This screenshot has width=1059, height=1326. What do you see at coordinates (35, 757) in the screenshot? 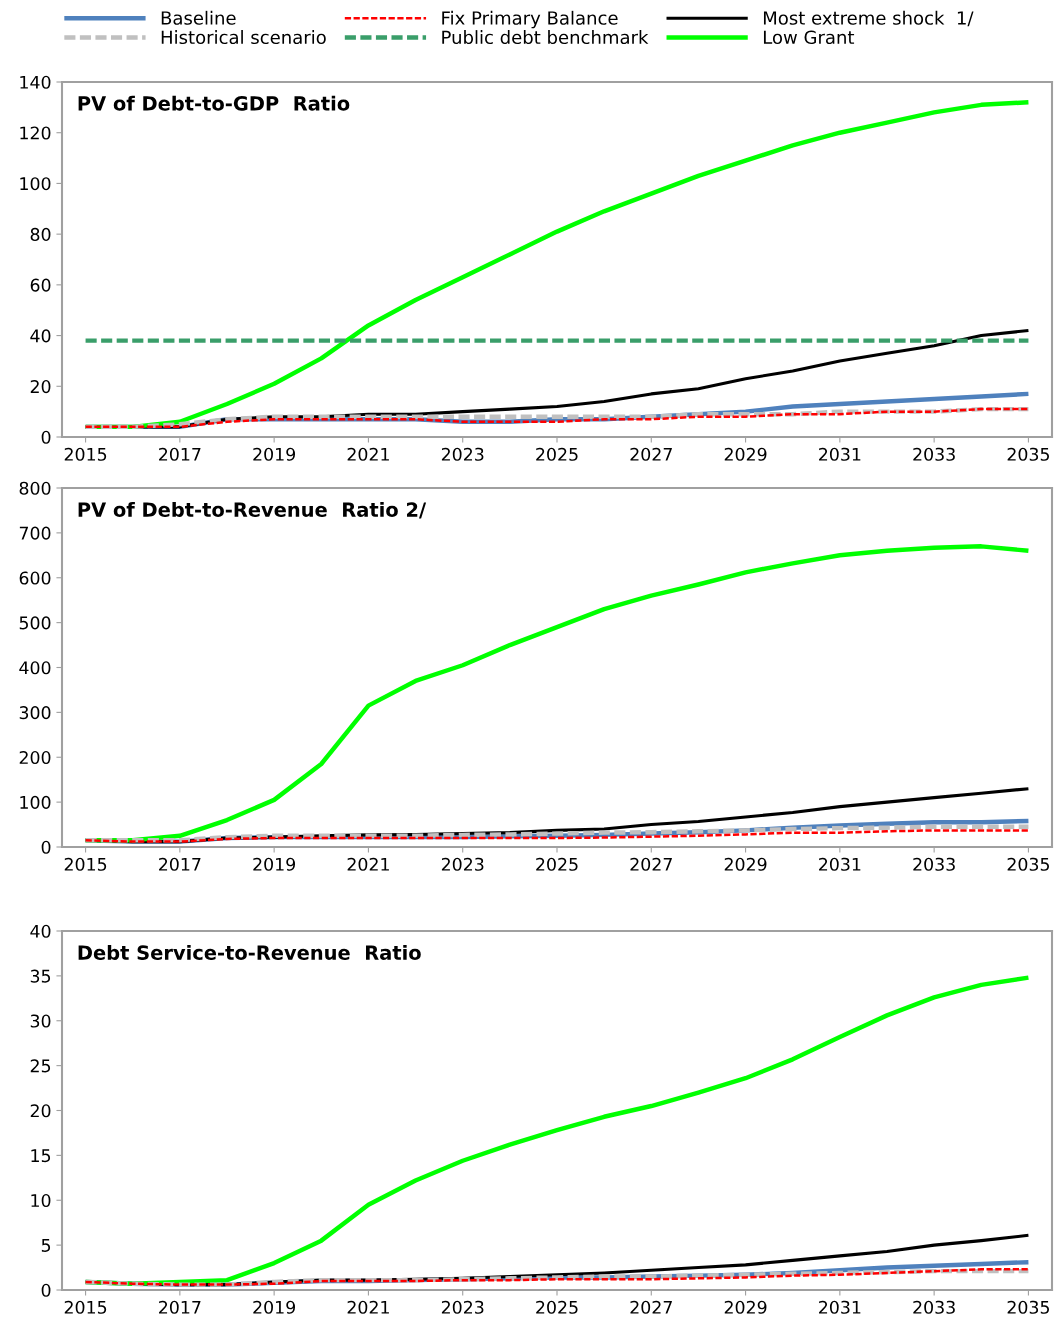
I see `y-tick-label: 200` at bounding box center [35, 757].